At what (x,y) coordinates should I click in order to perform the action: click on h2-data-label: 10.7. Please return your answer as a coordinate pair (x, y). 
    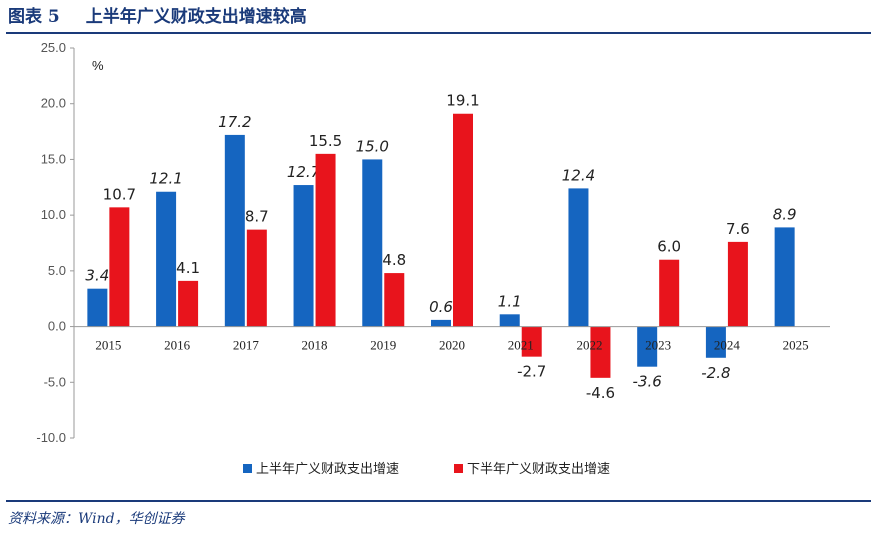
    Looking at the image, I should click on (119, 194).